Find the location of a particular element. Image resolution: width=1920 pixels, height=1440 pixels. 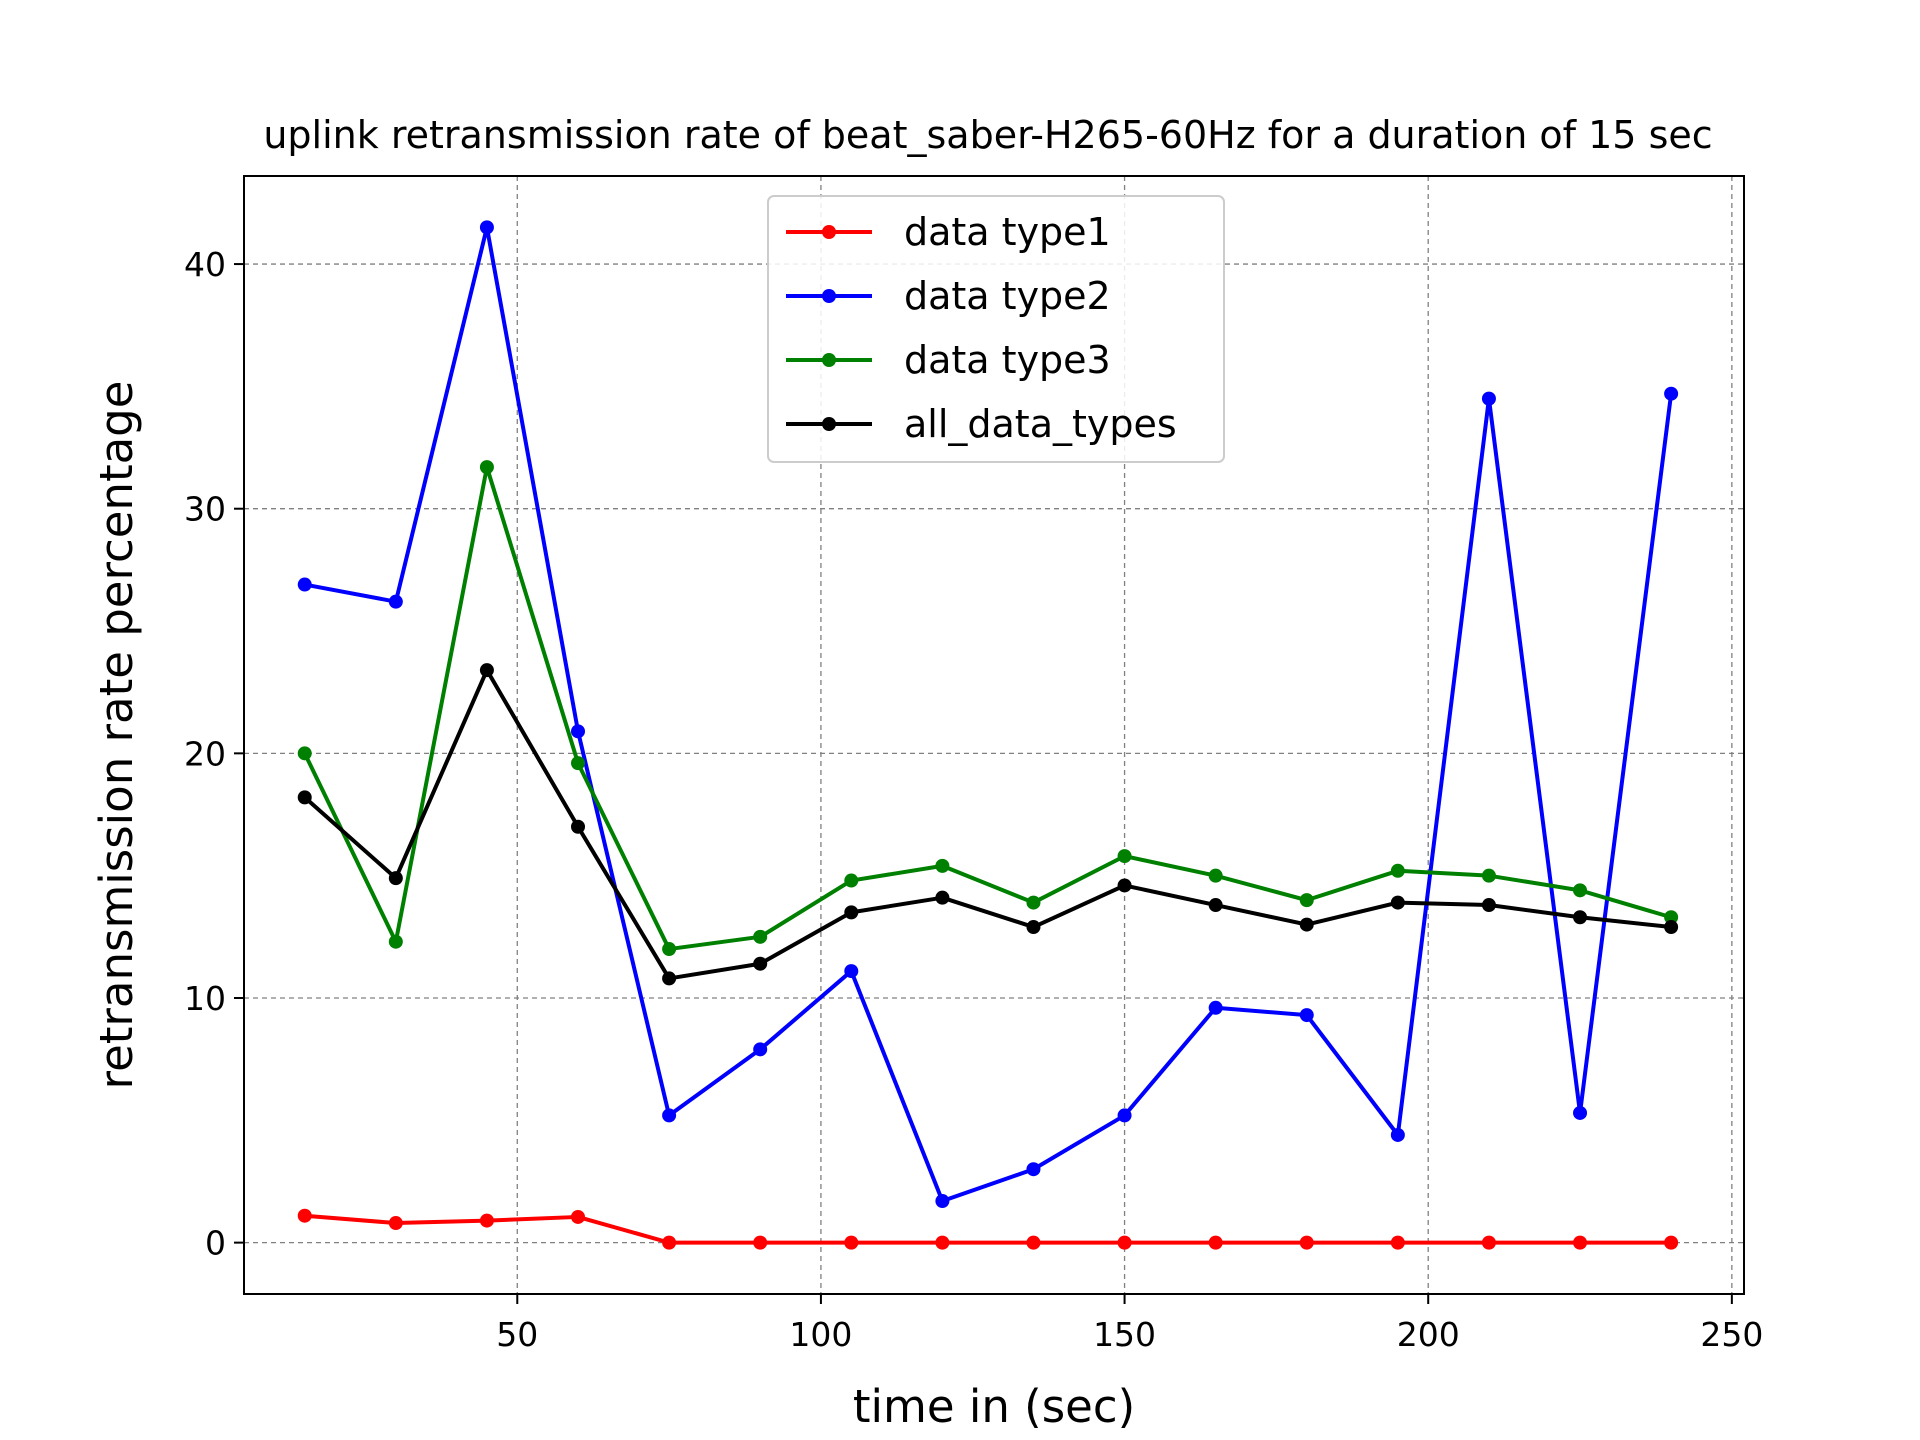

y-axis-title: retransmission rate percentage is located at coordinates (116, 735).